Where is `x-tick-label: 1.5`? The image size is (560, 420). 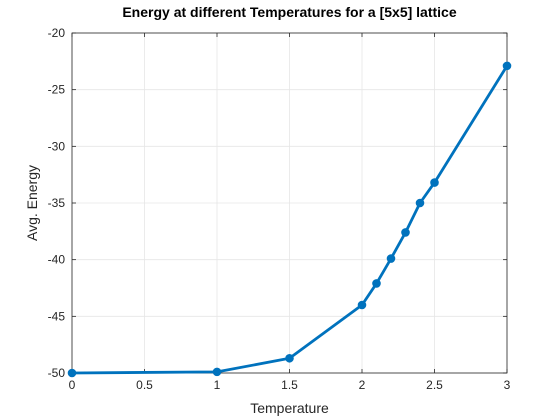 x-tick-label: 1.5 is located at coordinates (289, 385).